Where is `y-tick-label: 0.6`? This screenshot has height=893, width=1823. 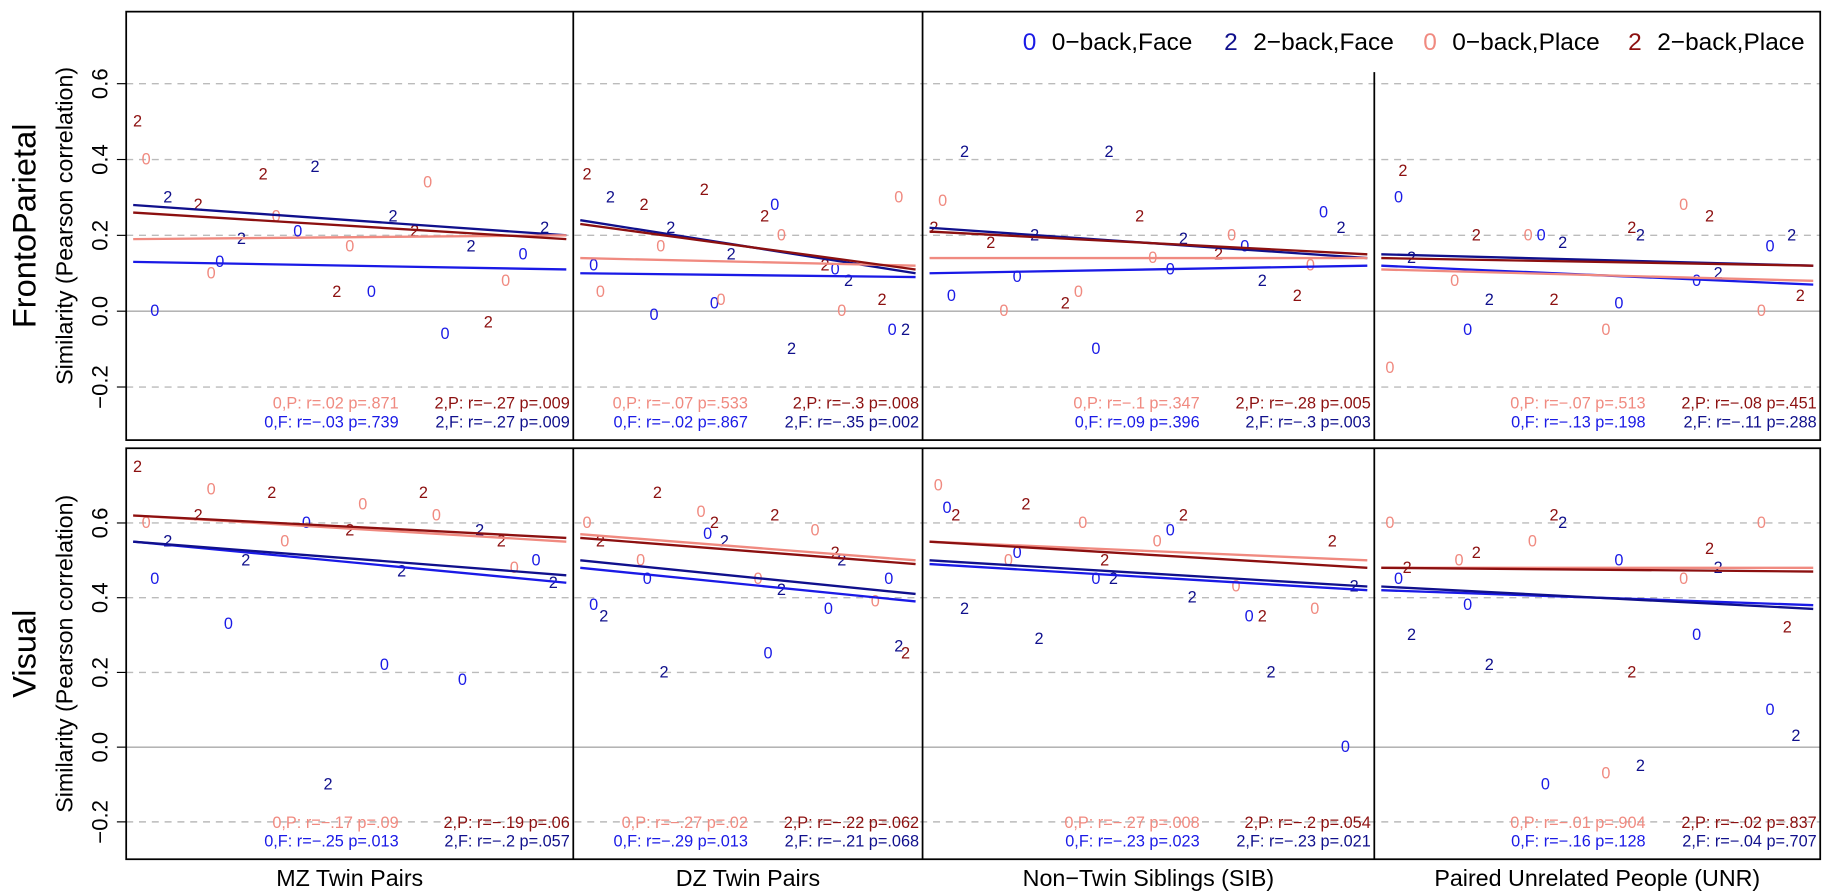 y-tick-label: 0.6 is located at coordinates (100, 523).